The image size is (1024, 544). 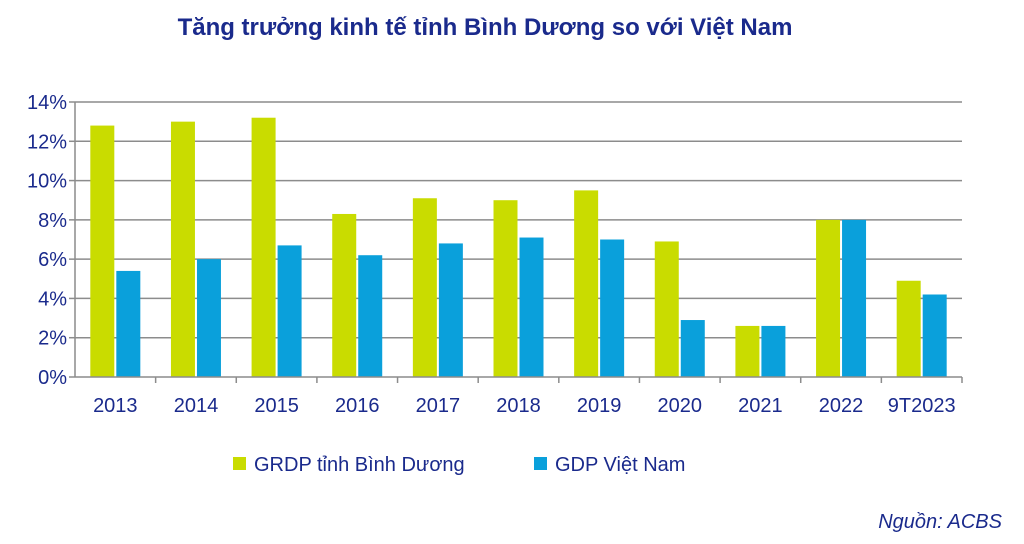 I want to click on bar-gdp-2019, so click(x=612, y=308).